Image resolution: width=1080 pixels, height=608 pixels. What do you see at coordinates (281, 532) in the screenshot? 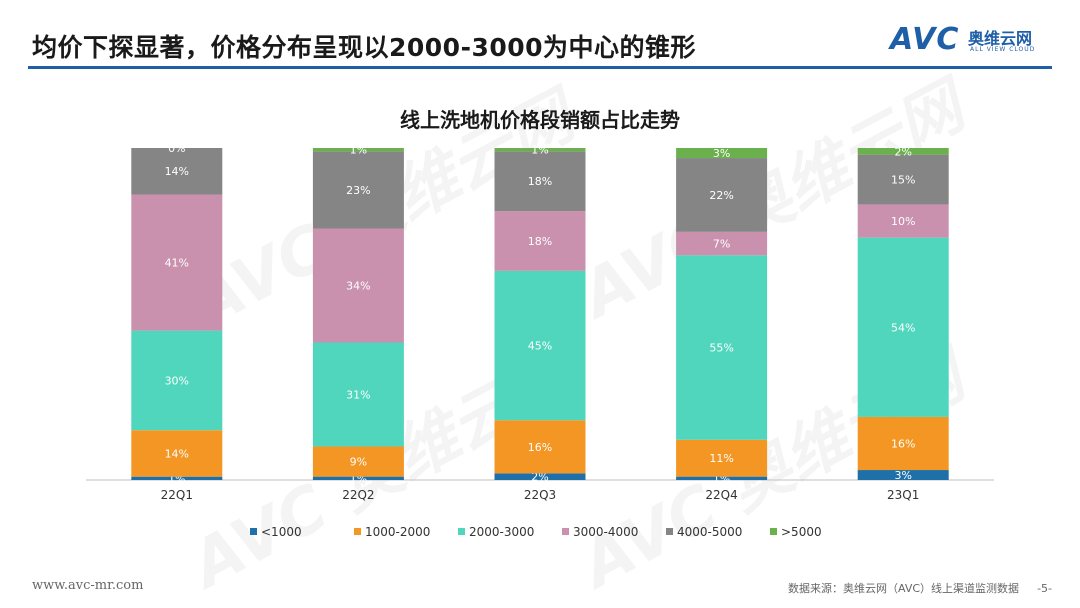
I see `legend-label: <1000` at bounding box center [281, 532].